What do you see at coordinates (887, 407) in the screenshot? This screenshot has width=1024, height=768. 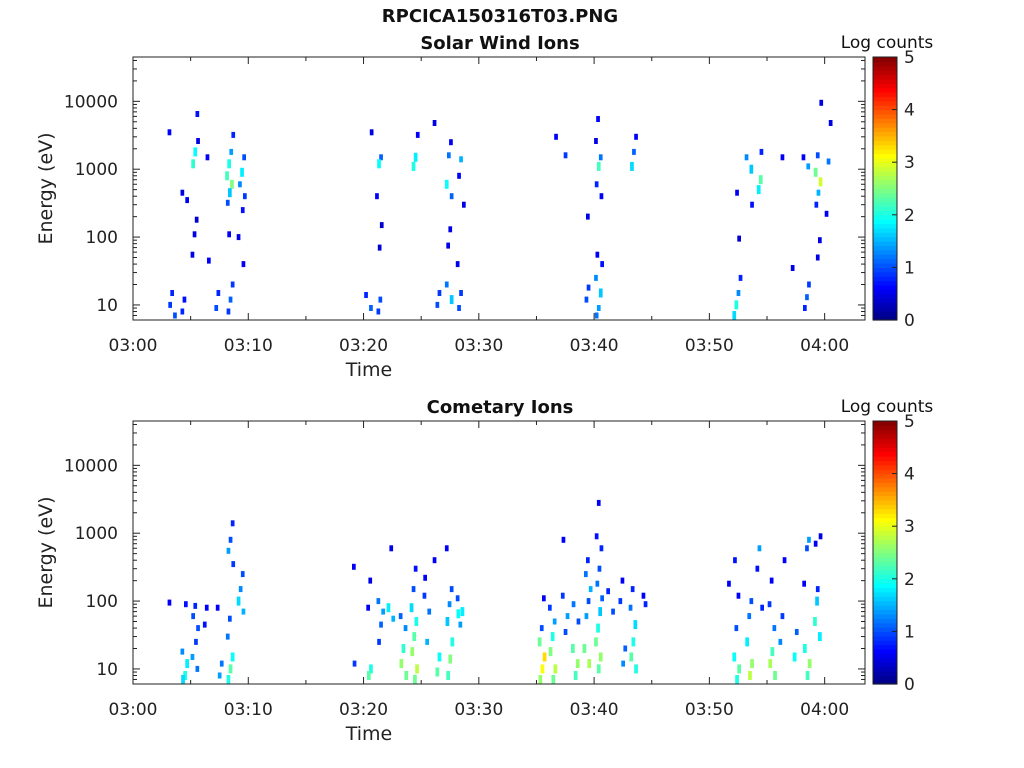 I see `colorbar-label: Log counts` at bounding box center [887, 407].